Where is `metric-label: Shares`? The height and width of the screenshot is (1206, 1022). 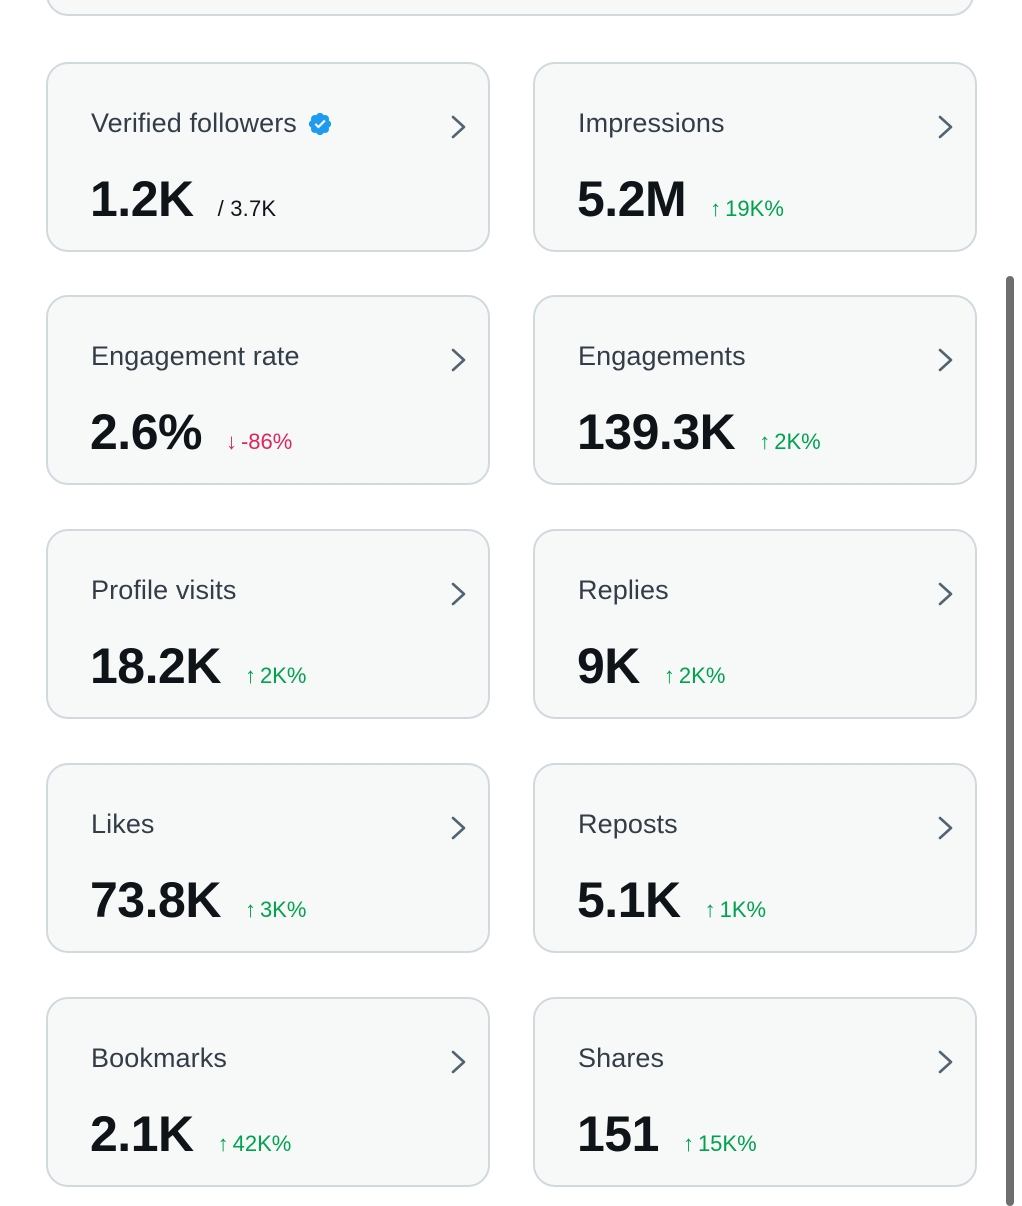 metric-label: Shares is located at coordinates (621, 1058).